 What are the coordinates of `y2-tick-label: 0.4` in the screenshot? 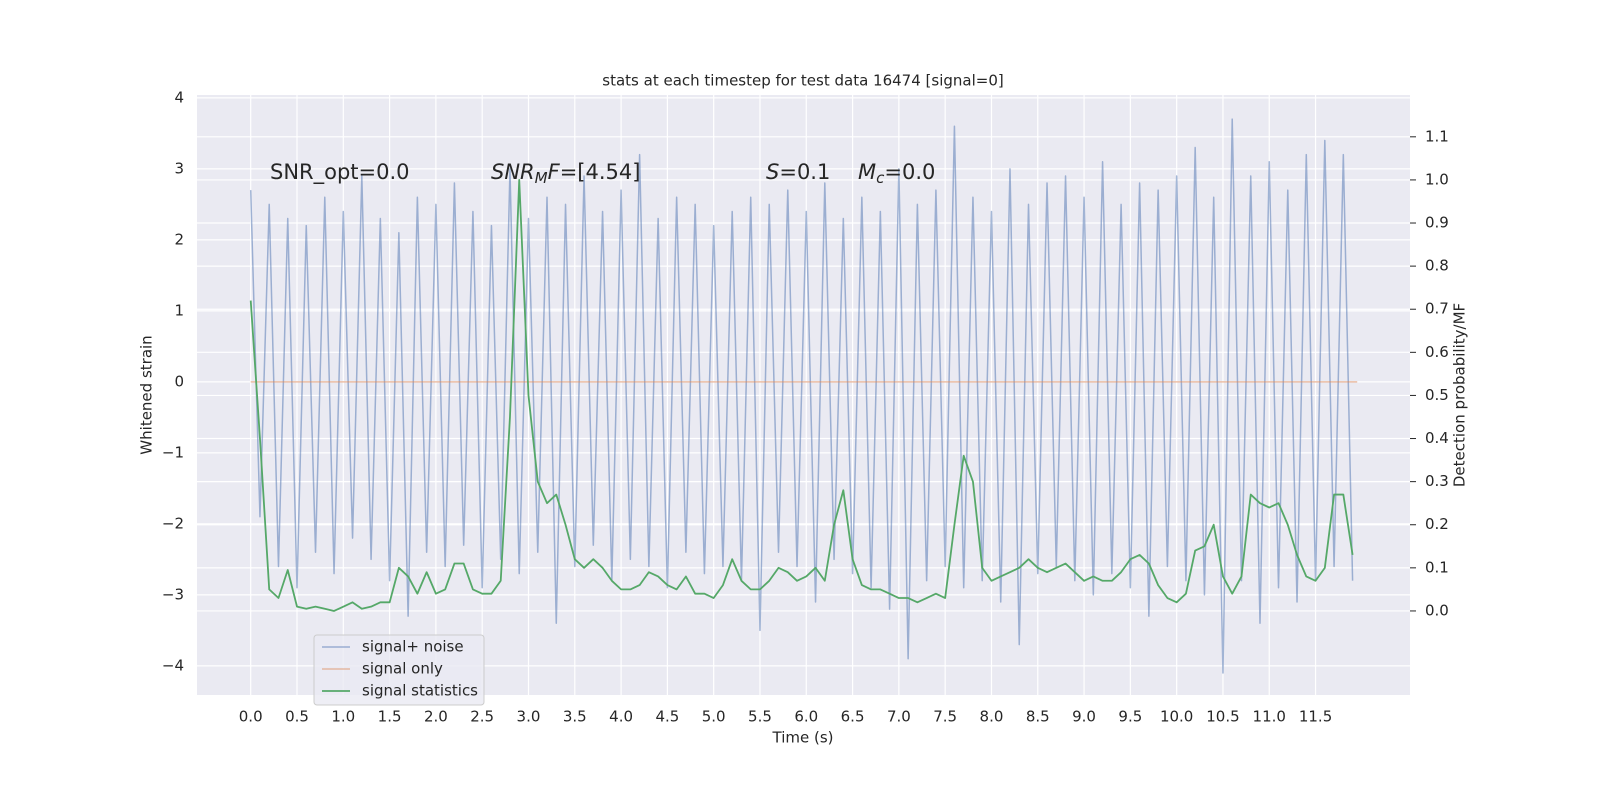 It's located at (1437, 438).